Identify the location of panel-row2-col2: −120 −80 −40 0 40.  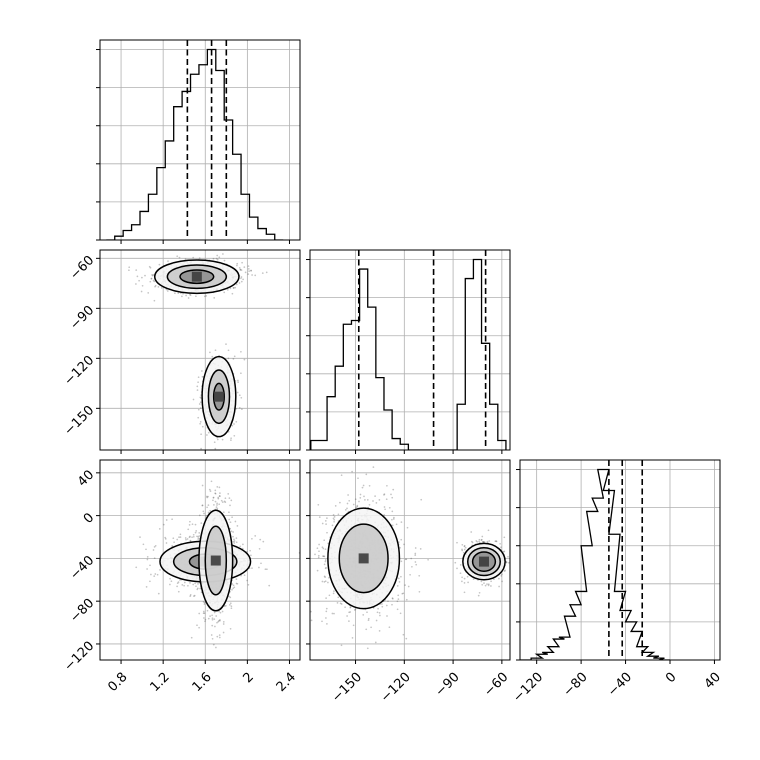
(617, 582).